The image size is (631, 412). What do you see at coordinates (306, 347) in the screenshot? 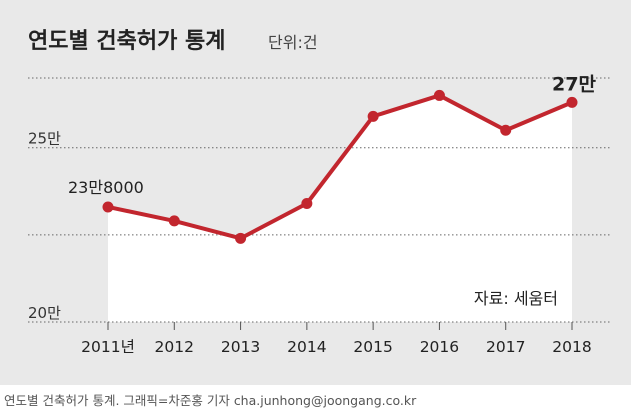
I see `x-tick-label: 2014` at bounding box center [306, 347].